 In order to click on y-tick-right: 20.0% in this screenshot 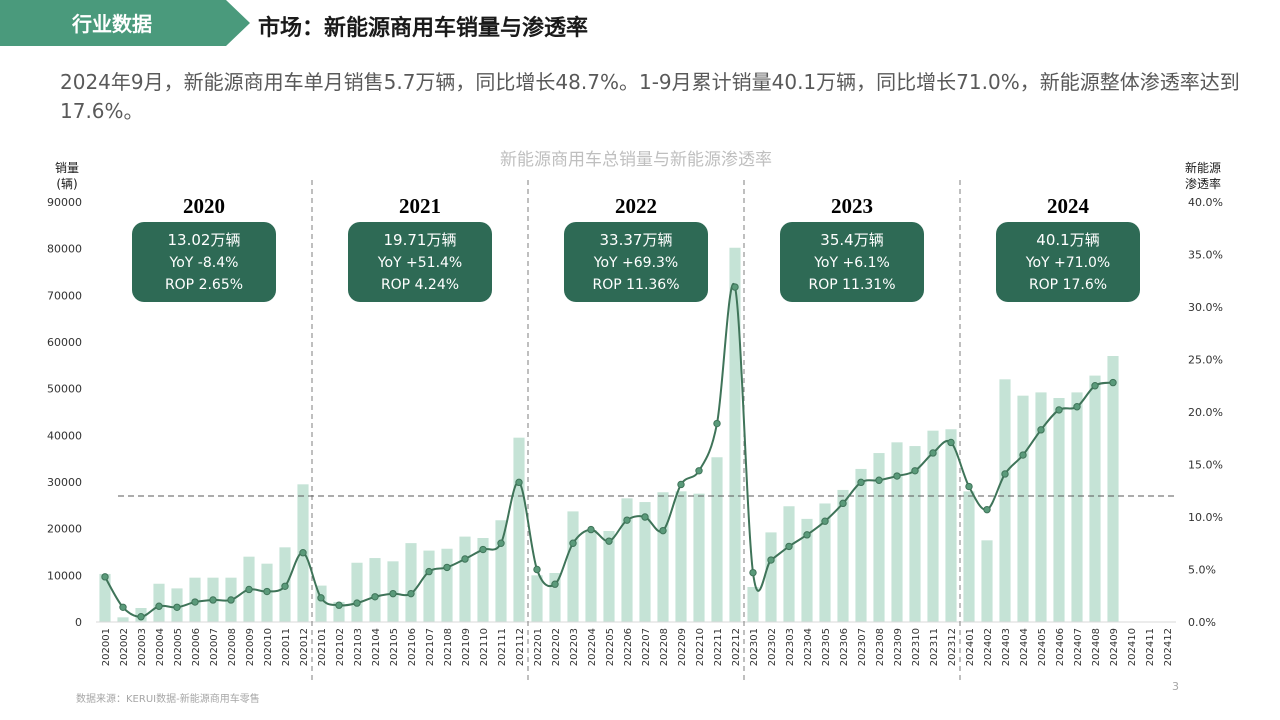, I will do `click(1205, 412)`.